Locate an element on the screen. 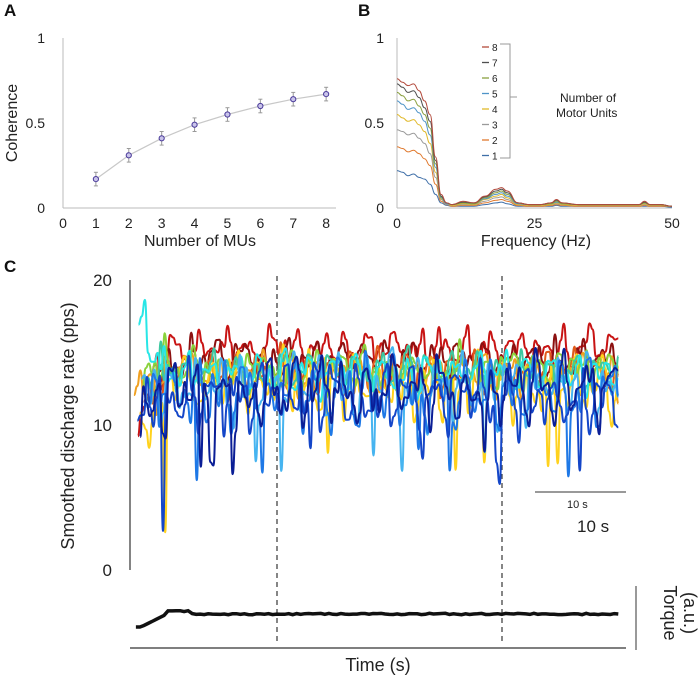  panel-b-legend-title-line2: Motor Units is located at coordinates (586, 113).